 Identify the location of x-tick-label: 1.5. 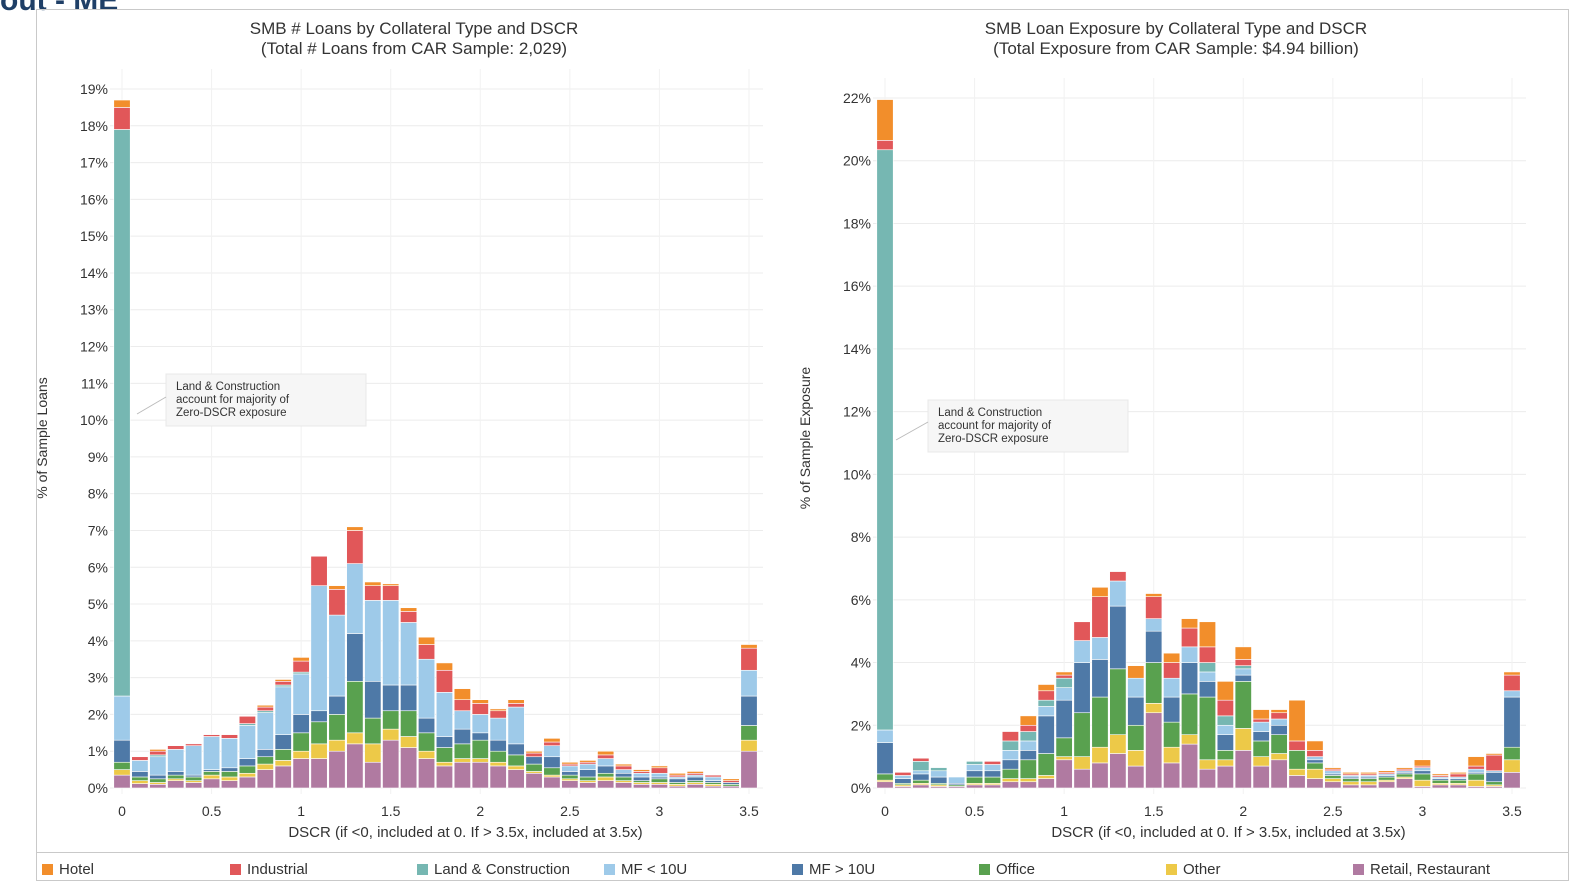
(391, 811).